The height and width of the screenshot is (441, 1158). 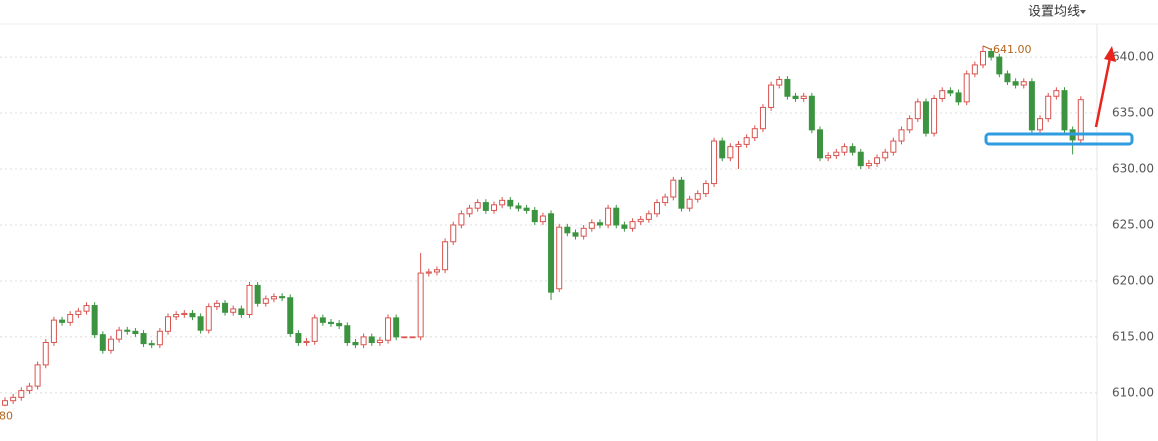 What do you see at coordinates (1133, 224) in the screenshot?
I see `y-tick-label: 625.00` at bounding box center [1133, 224].